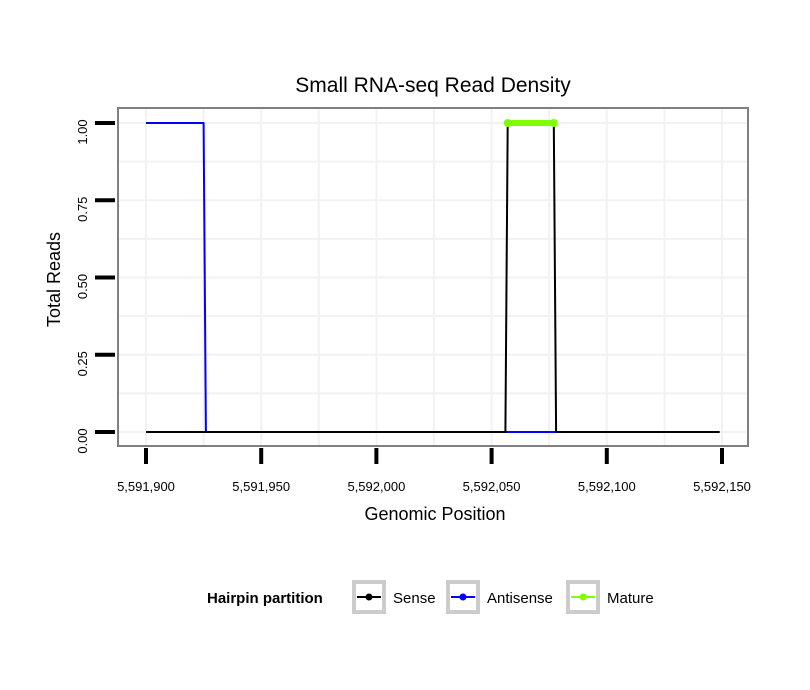 The image size is (810, 690). Describe the element at coordinates (434, 514) in the screenshot. I see `x-axis-title: Genomic Position` at that location.